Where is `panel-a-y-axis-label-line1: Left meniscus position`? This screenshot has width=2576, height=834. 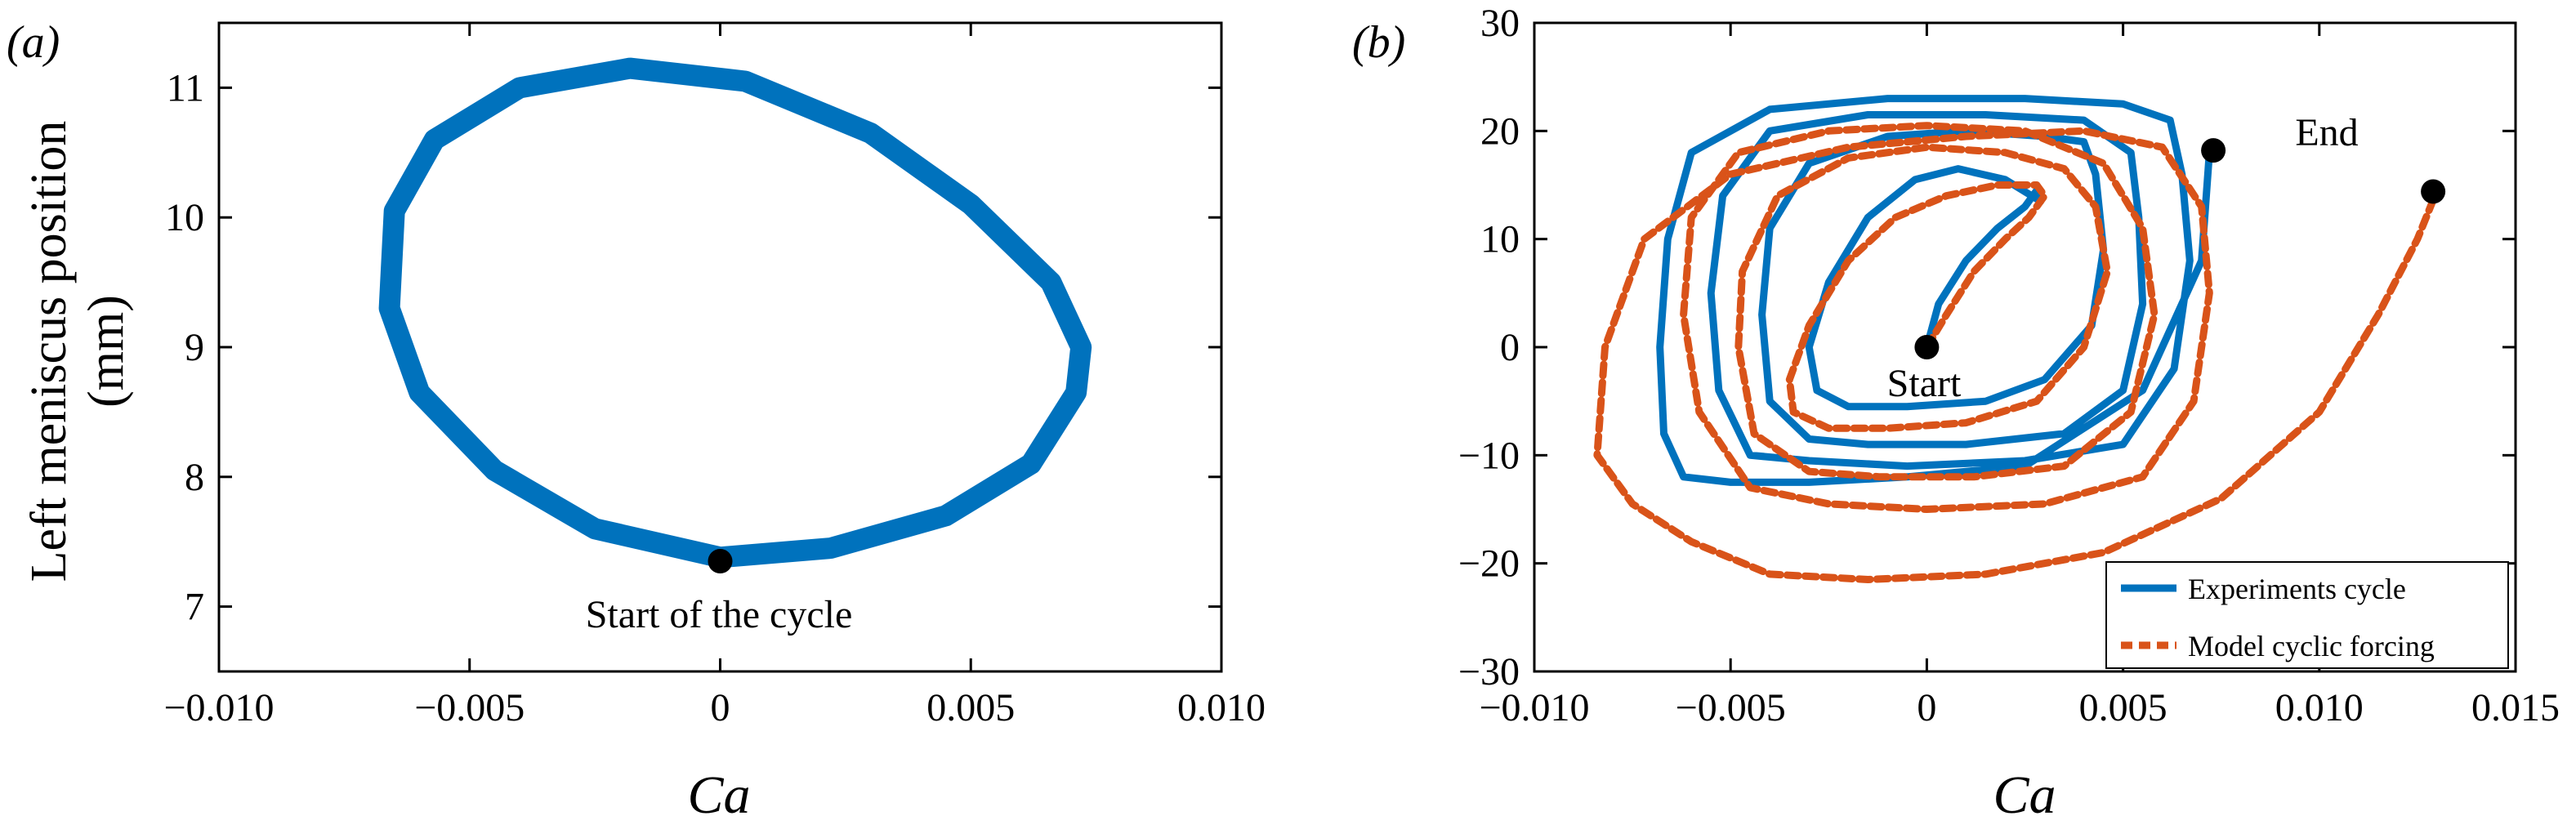
panel-a-y-axis-label-line1: Left meniscus position is located at coordinates (49, 351).